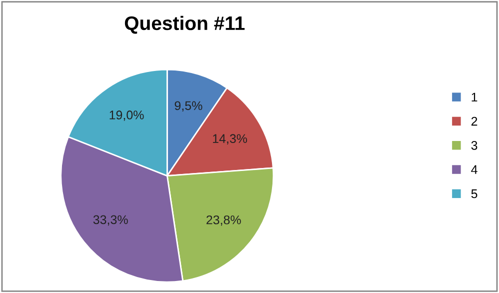  Describe the element at coordinates (474, 121) in the screenshot. I see `legend-label: 2` at that location.